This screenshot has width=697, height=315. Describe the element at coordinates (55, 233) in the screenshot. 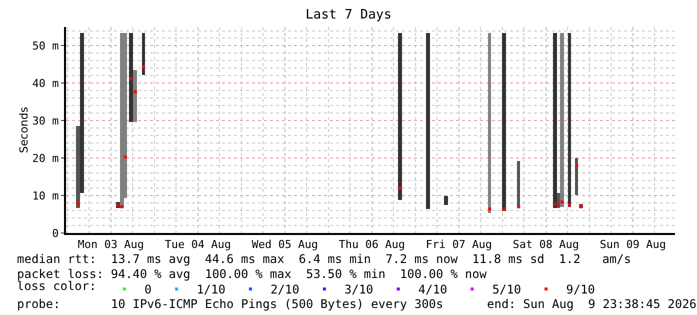

I see `y-tick-label: 0` at that location.